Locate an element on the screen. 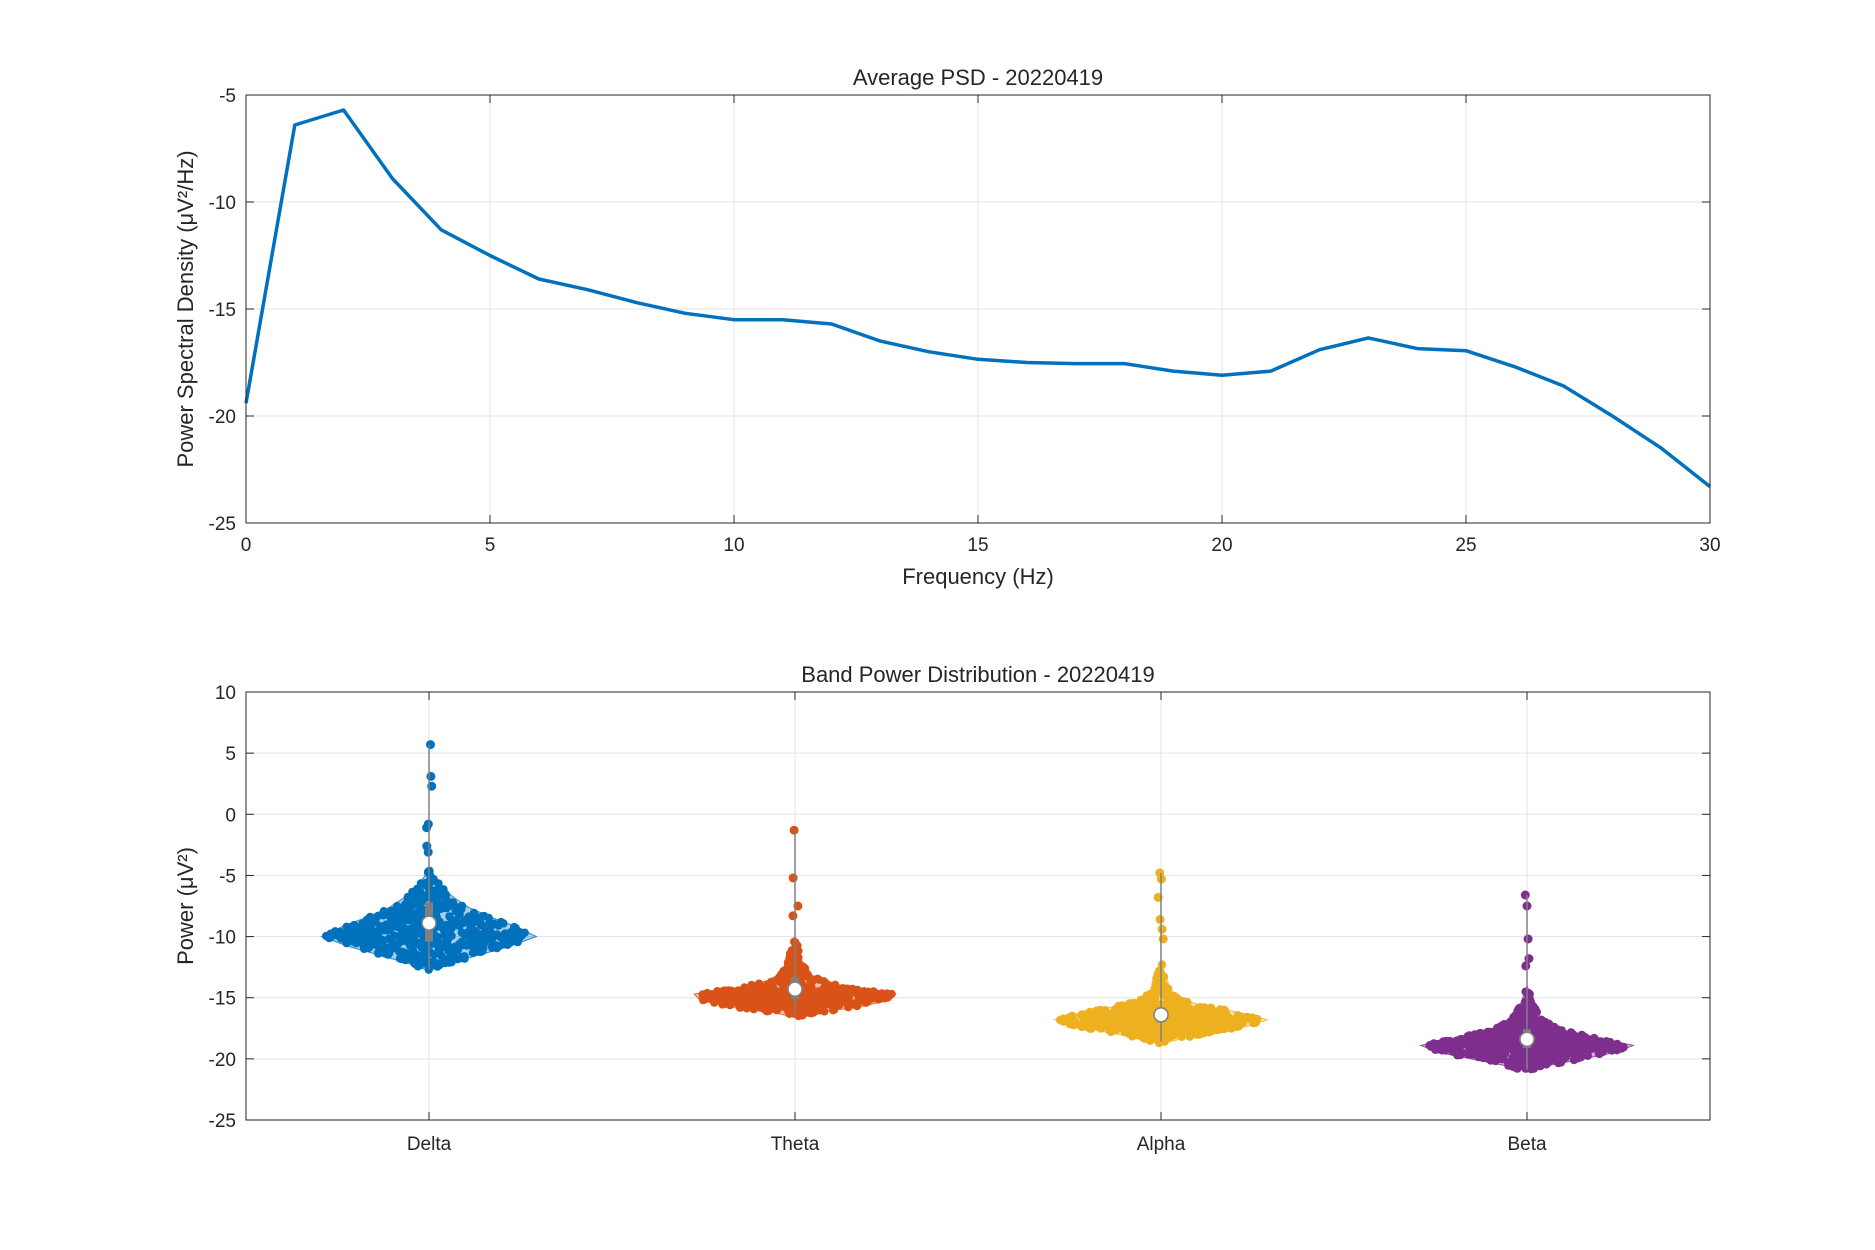  violin-beta is located at coordinates (1527, 982).